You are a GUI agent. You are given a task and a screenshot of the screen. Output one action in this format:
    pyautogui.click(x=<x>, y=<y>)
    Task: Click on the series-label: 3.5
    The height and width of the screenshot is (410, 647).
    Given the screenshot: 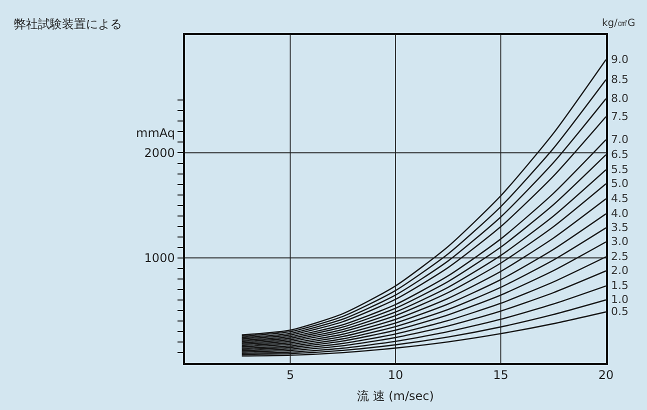 What is the action you would take?
    pyautogui.click(x=619, y=227)
    